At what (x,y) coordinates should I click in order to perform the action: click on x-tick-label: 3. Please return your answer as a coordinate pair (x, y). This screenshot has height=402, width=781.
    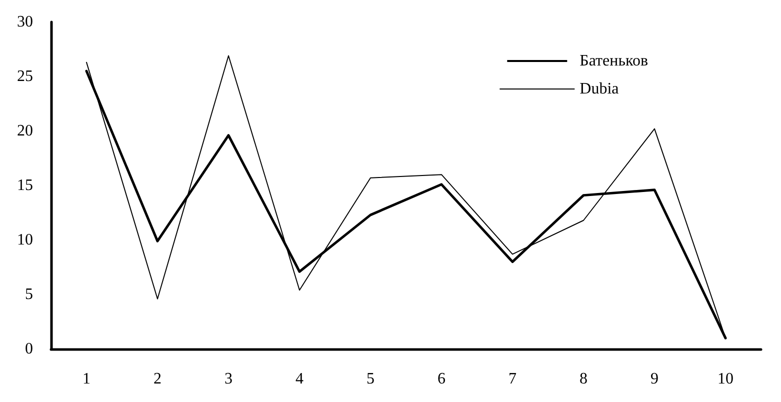
    Looking at the image, I should click on (228, 379).